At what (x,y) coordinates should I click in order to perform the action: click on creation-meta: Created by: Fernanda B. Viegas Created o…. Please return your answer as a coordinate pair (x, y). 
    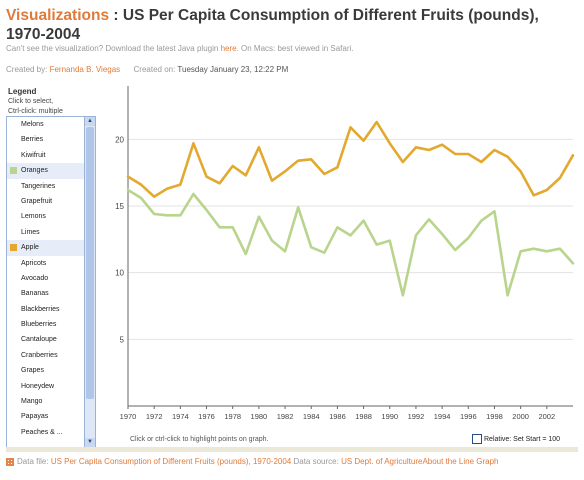
    Looking at the image, I should click on (147, 69).